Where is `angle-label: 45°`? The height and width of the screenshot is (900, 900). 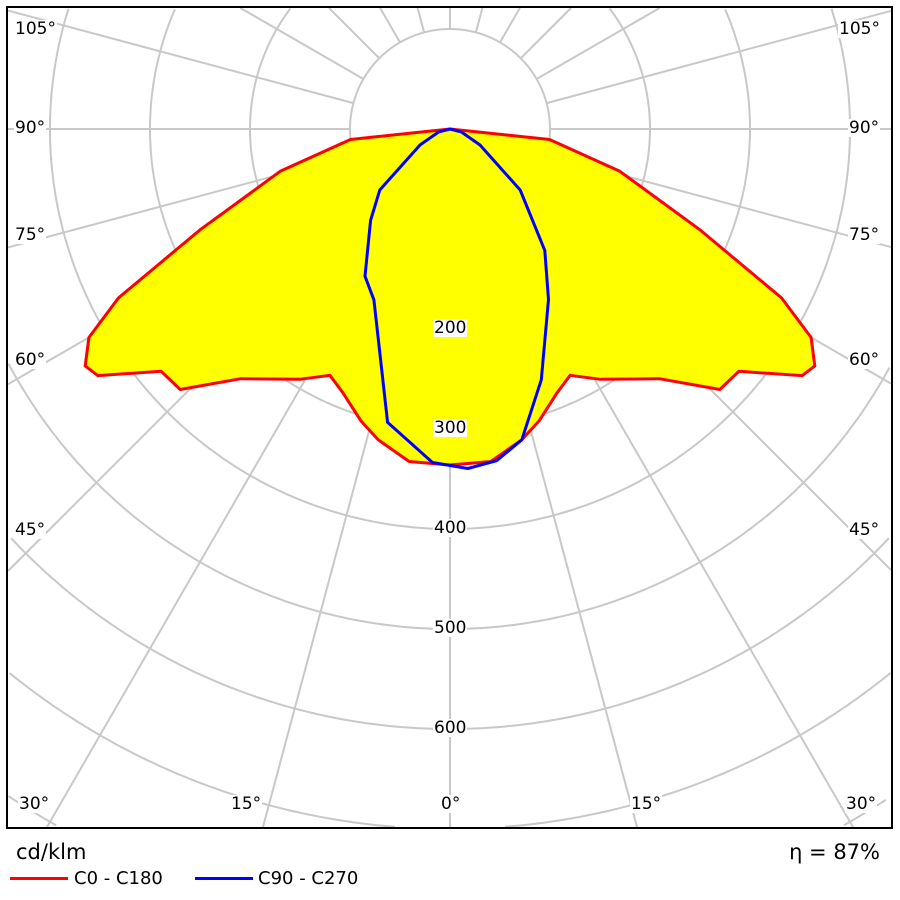 angle-label: 45° is located at coordinates (30, 530).